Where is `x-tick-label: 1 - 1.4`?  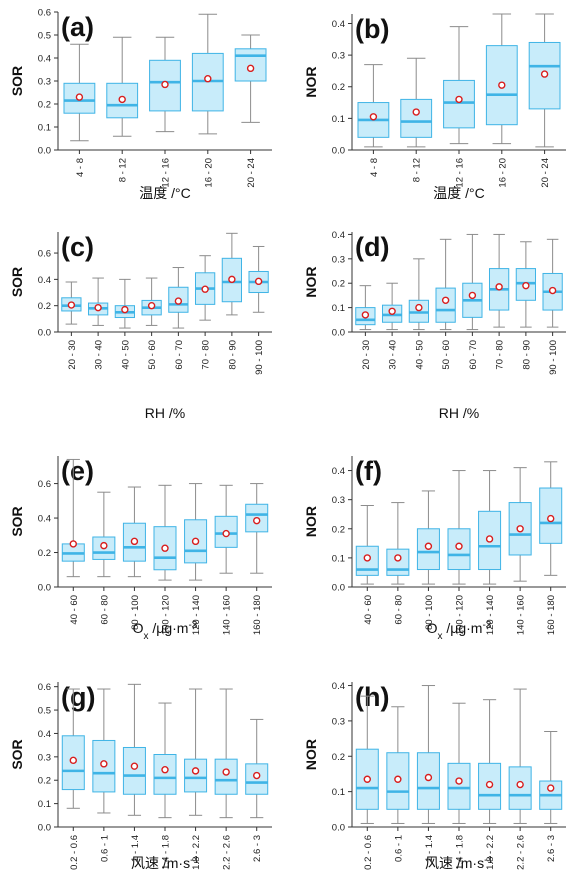 x-tick-label: 1 - 1.4 is located at coordinates (135, 848).